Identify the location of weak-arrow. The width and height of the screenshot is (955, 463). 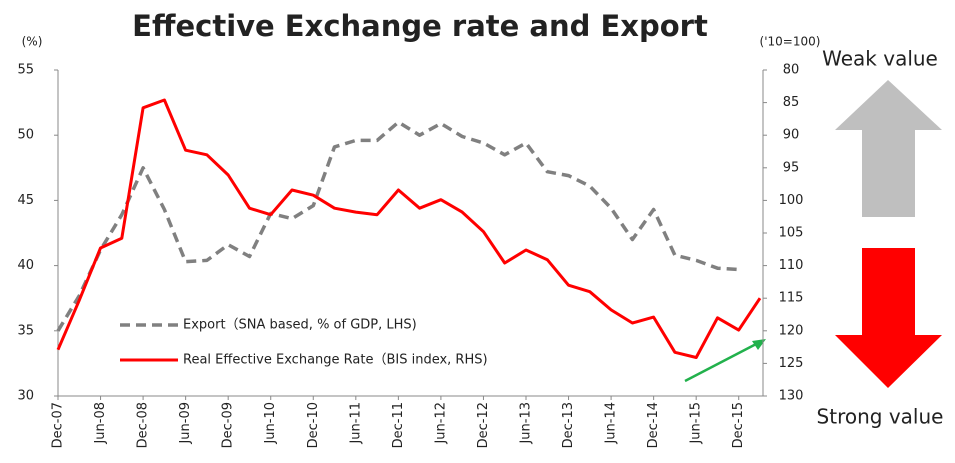
(888, 148).